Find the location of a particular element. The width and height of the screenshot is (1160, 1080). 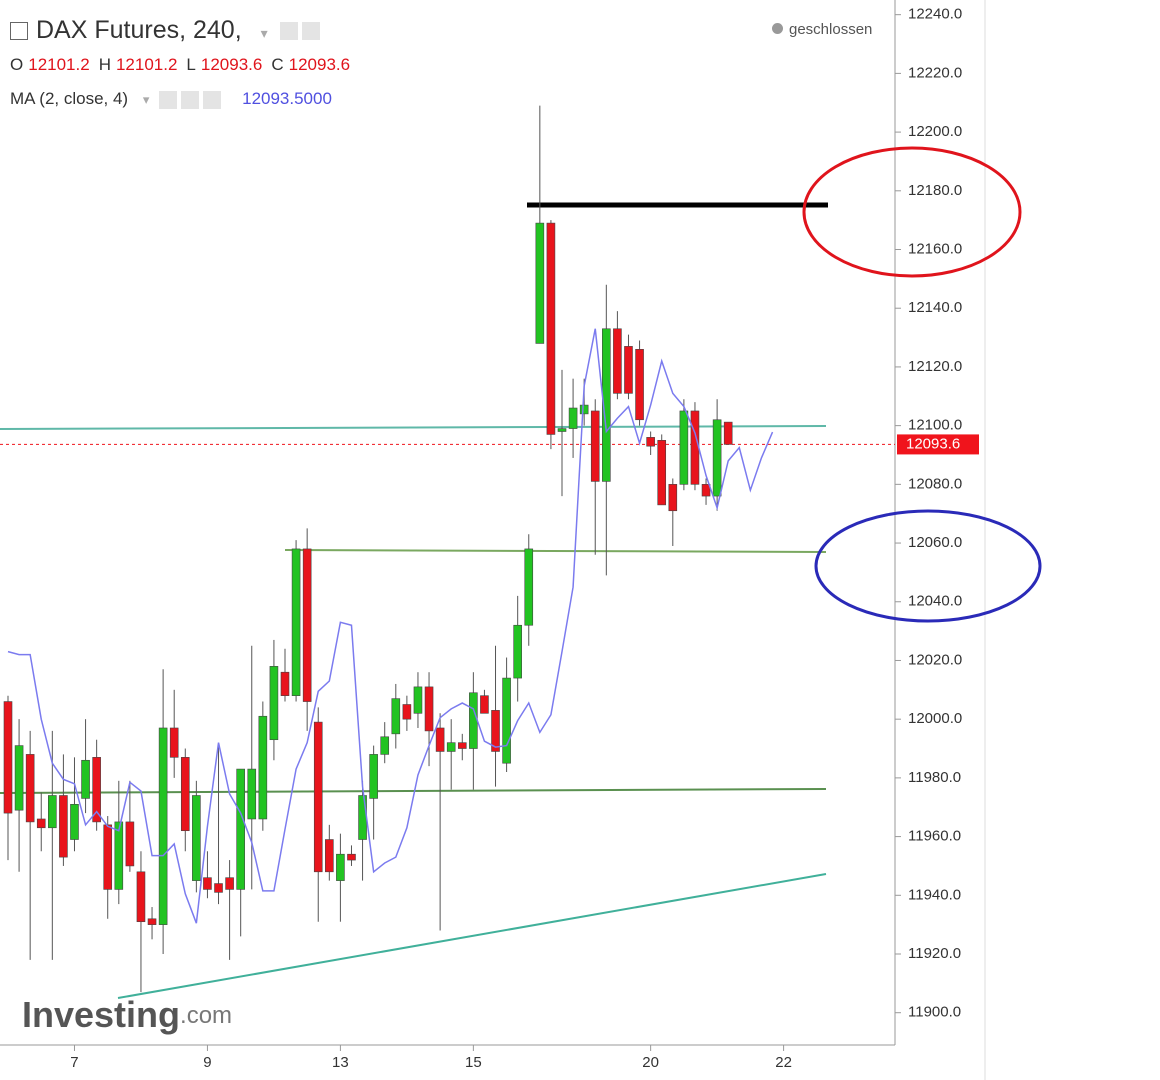

indicator-row: MA (2, close, 4) ▾ 12093.5000 is located at coordinates (171, 99).